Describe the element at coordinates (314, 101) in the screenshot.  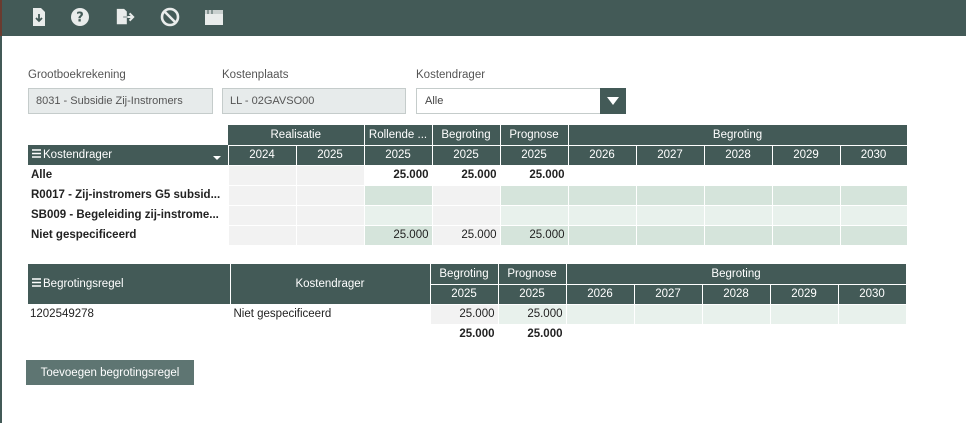
I see `kostenplaats-field: LL - 02GAVSO00` at that location.